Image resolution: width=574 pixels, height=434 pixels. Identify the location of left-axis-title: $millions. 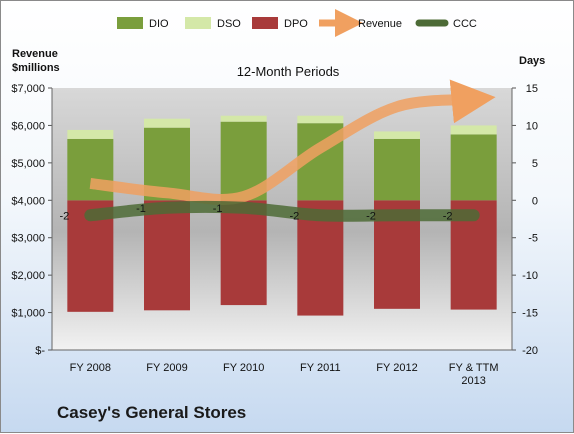
(36, 68).